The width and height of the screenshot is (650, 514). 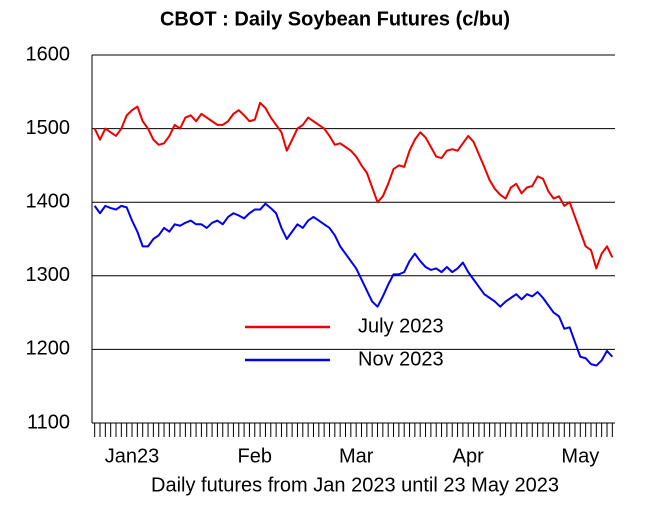 I want to click on x-tick-label: Mar, so click(x=356, y=456).